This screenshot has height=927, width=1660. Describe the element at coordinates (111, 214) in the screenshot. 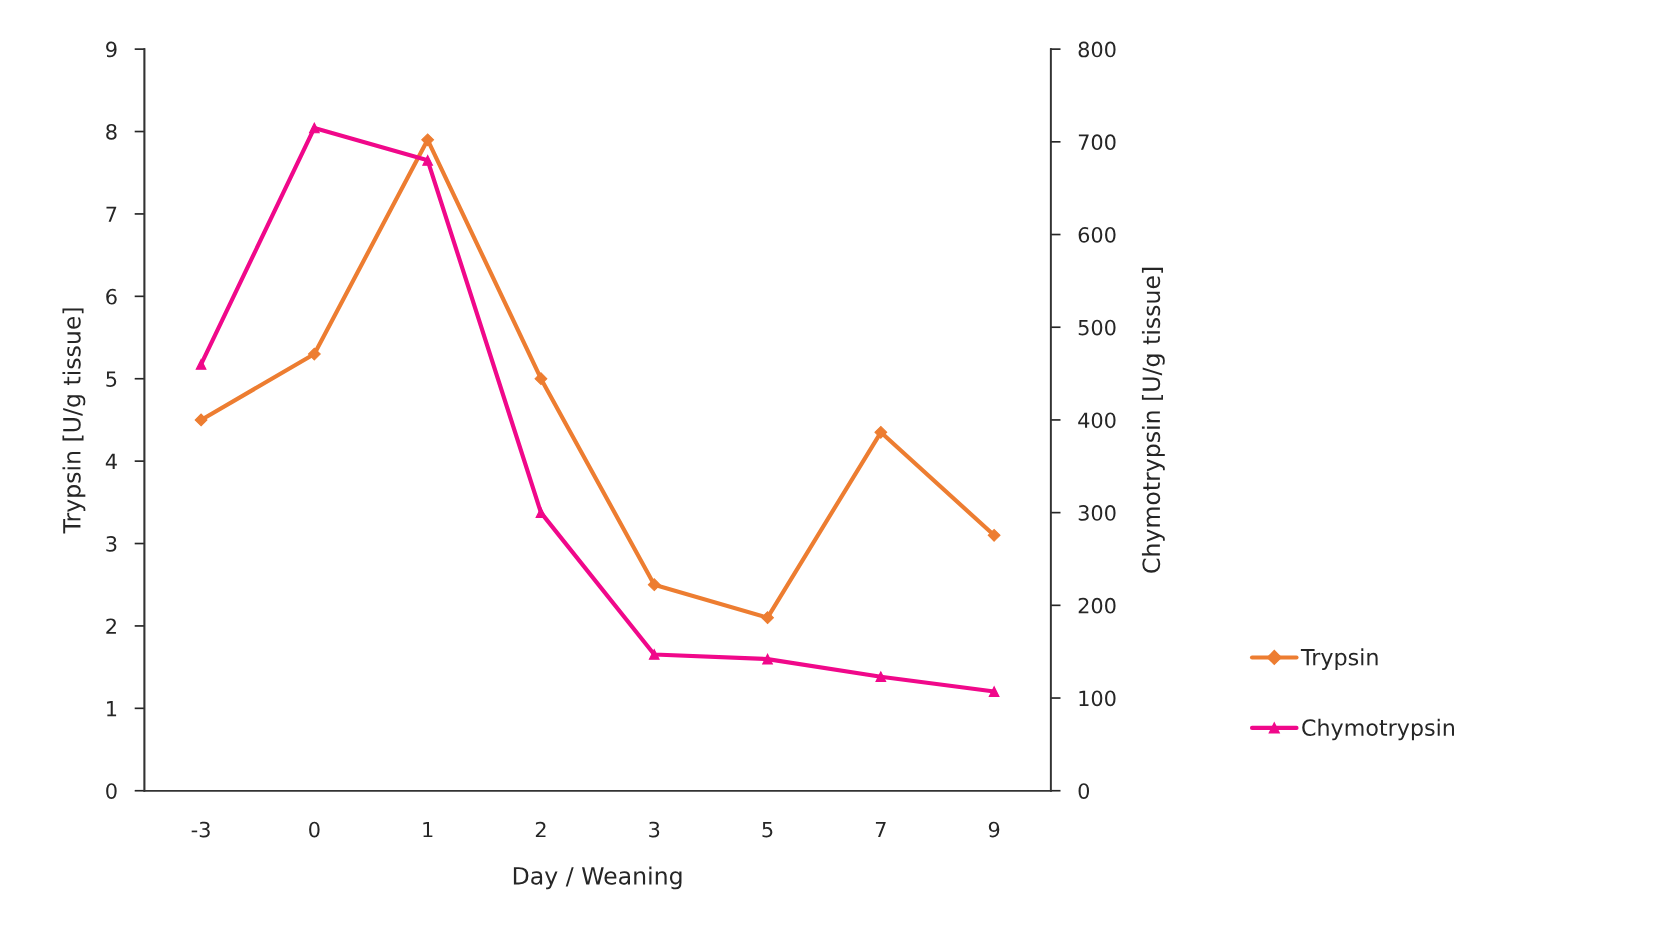

I see `y-tick-label: 7` at that location.